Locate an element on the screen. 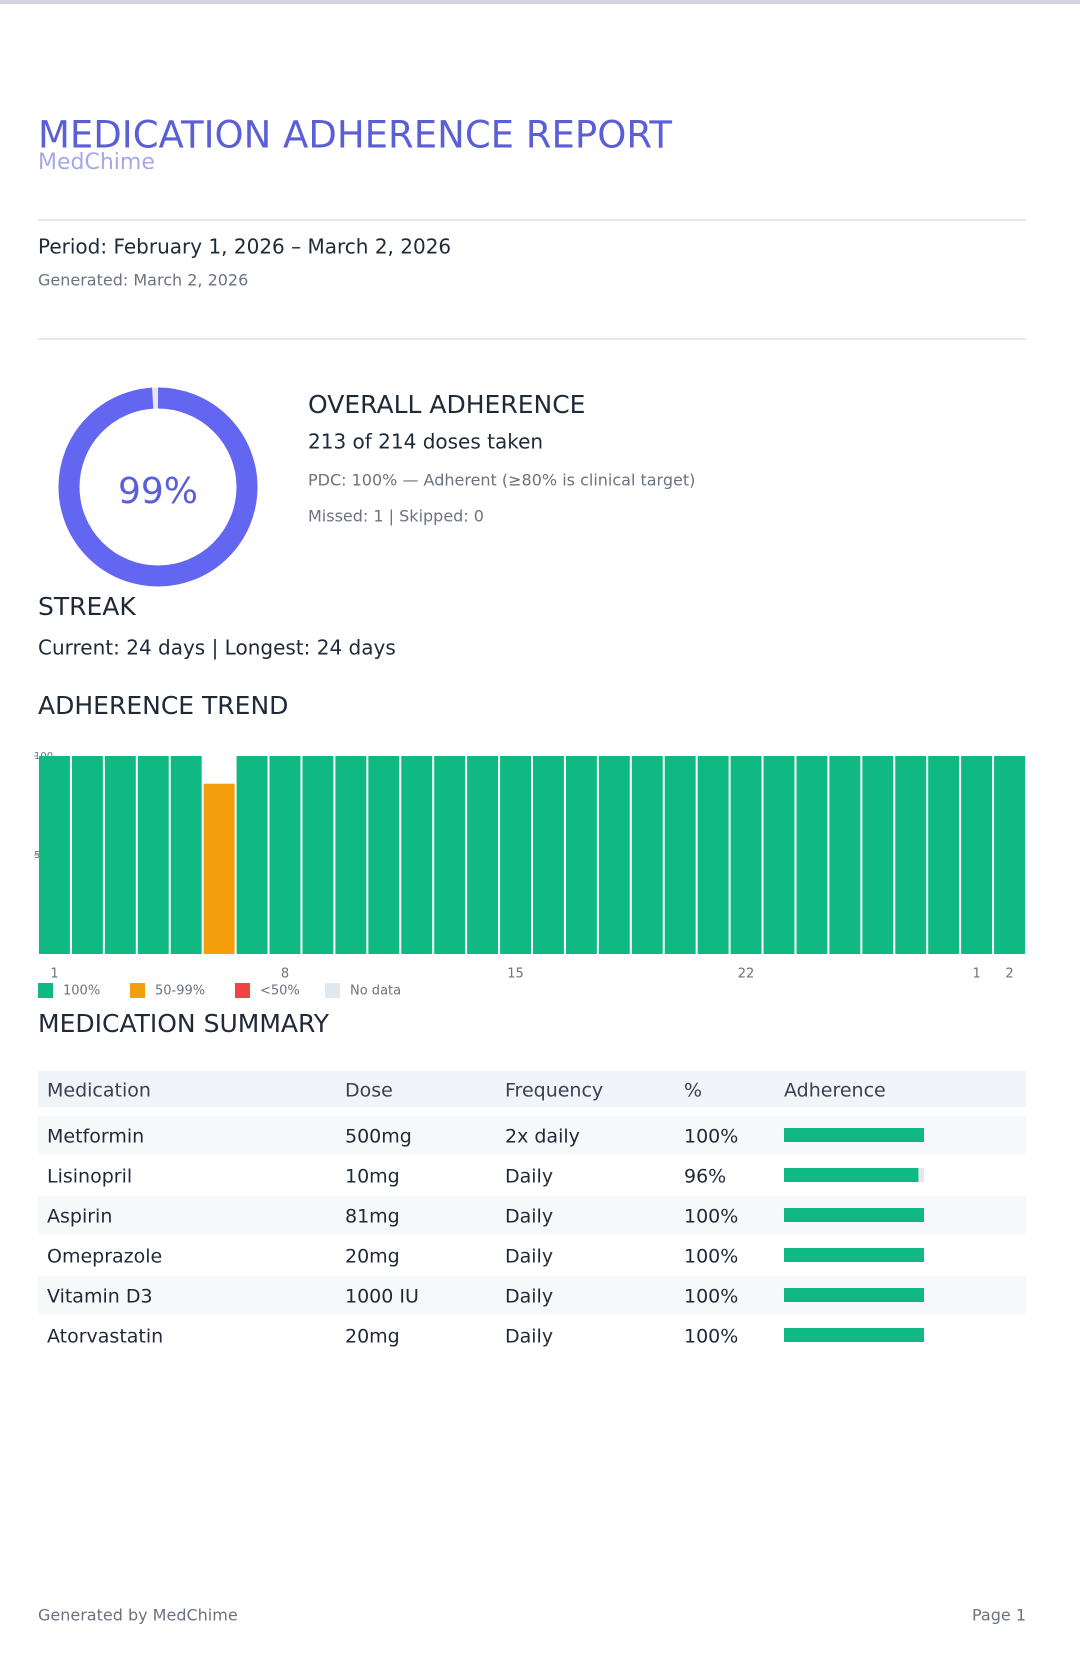 The image size is (1080, 1671). title: MEDICATION ADHERENCE REPORT is located at coordinates (355, 135).